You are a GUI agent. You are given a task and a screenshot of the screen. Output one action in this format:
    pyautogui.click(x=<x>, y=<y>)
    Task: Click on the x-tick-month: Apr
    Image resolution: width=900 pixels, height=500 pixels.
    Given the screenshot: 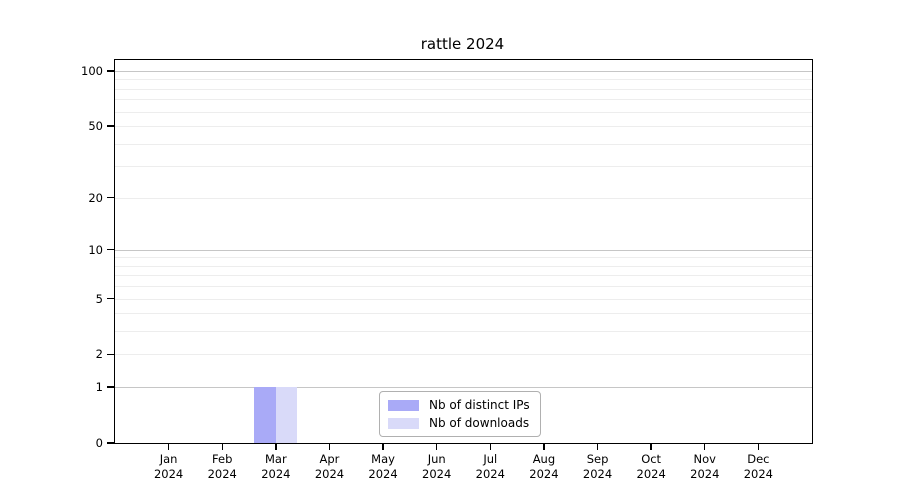 What is the action you would take?
    pyautogui.click(x=329, y=459)
    